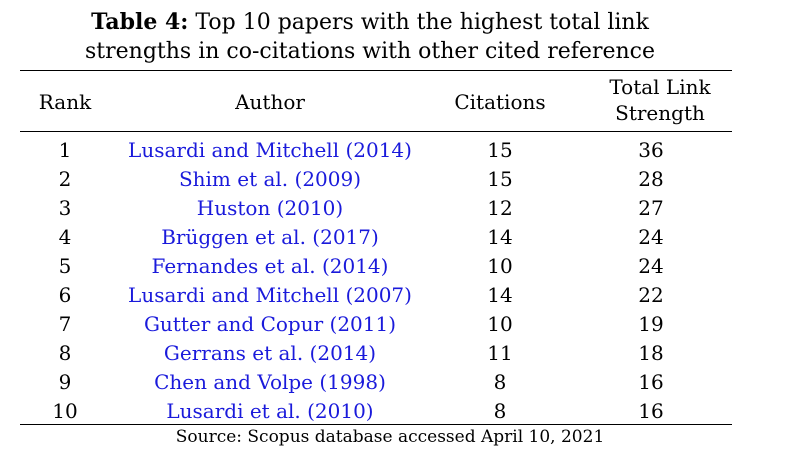 The image size is (790, 452). I want to click on rank-cell: 7, so click(65, 323).